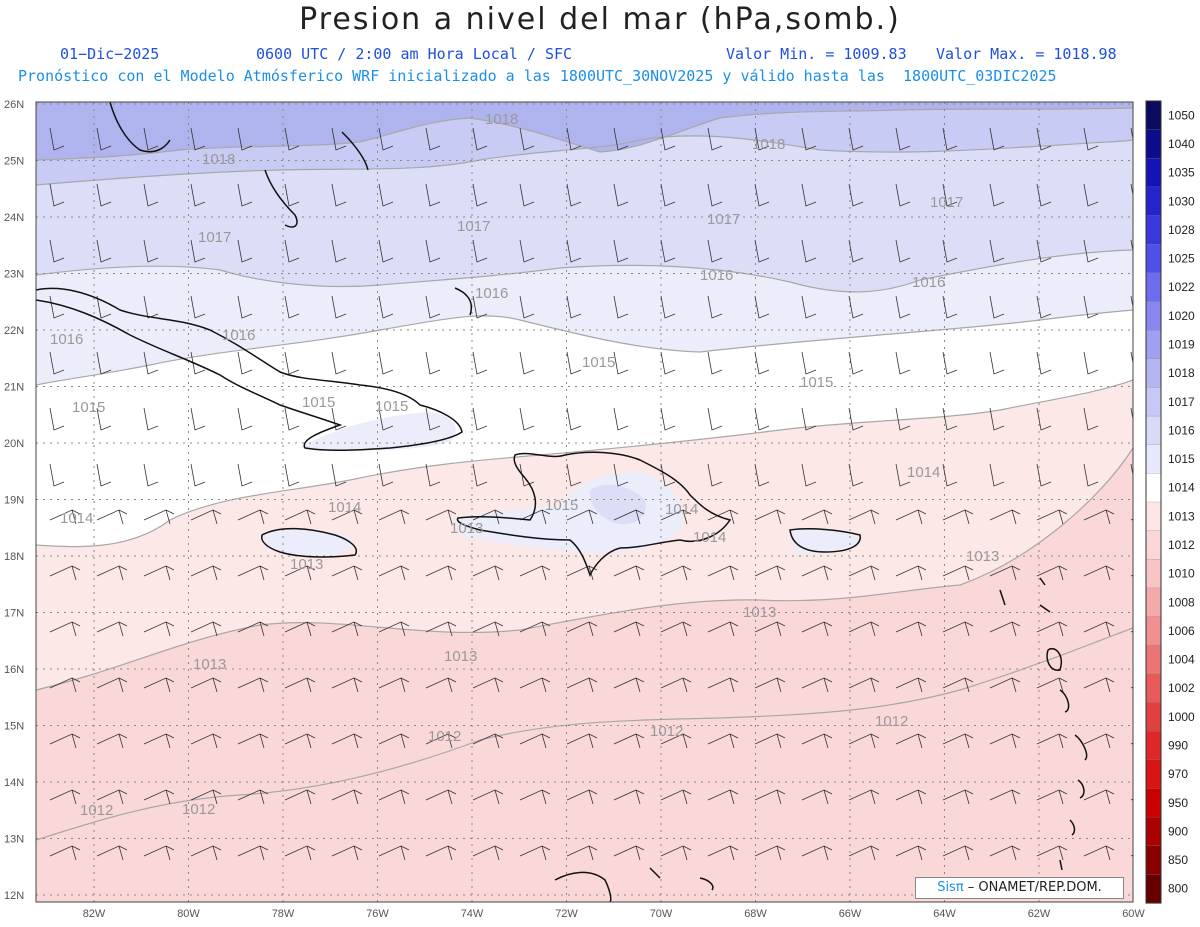 This screenshot has height=927, width=1200. I want to click on contour-label: 1015, so click(391, 406).